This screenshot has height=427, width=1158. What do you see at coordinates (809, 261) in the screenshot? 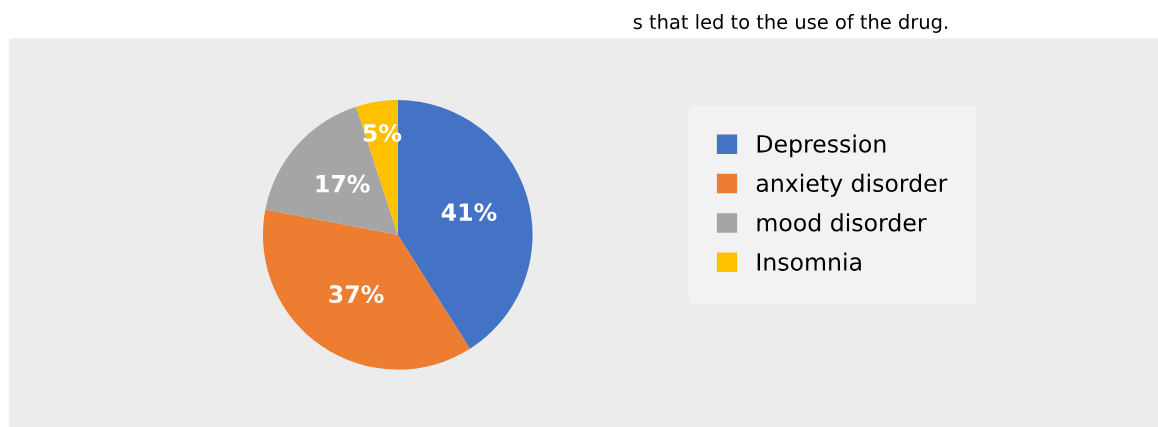
I see `legend-label: Insomnia` at bounding box center [809, 261].